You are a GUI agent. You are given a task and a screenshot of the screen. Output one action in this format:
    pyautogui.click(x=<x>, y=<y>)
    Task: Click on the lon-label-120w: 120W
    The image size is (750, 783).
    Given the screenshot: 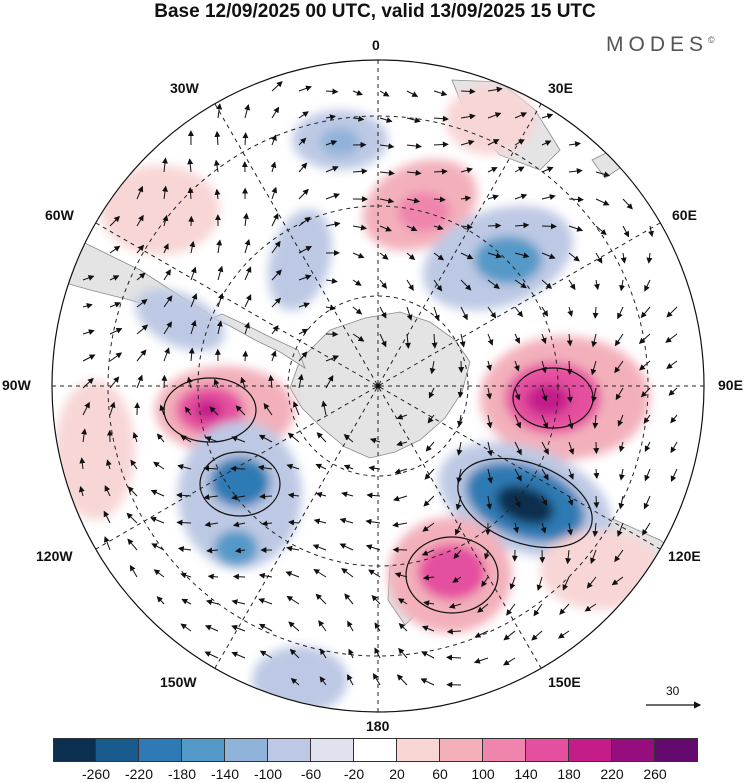 What is the action you would take?
    pyautogui.click(x=54, y=556)
    